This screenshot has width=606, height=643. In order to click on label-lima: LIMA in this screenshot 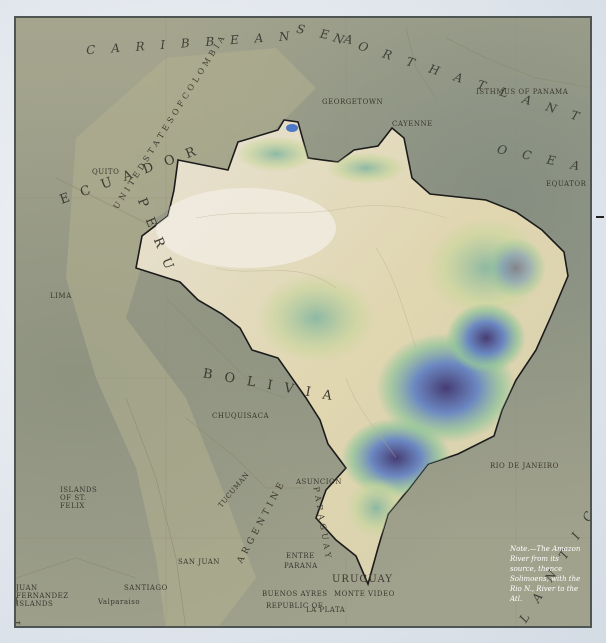, I will do `click(61, 296)`.